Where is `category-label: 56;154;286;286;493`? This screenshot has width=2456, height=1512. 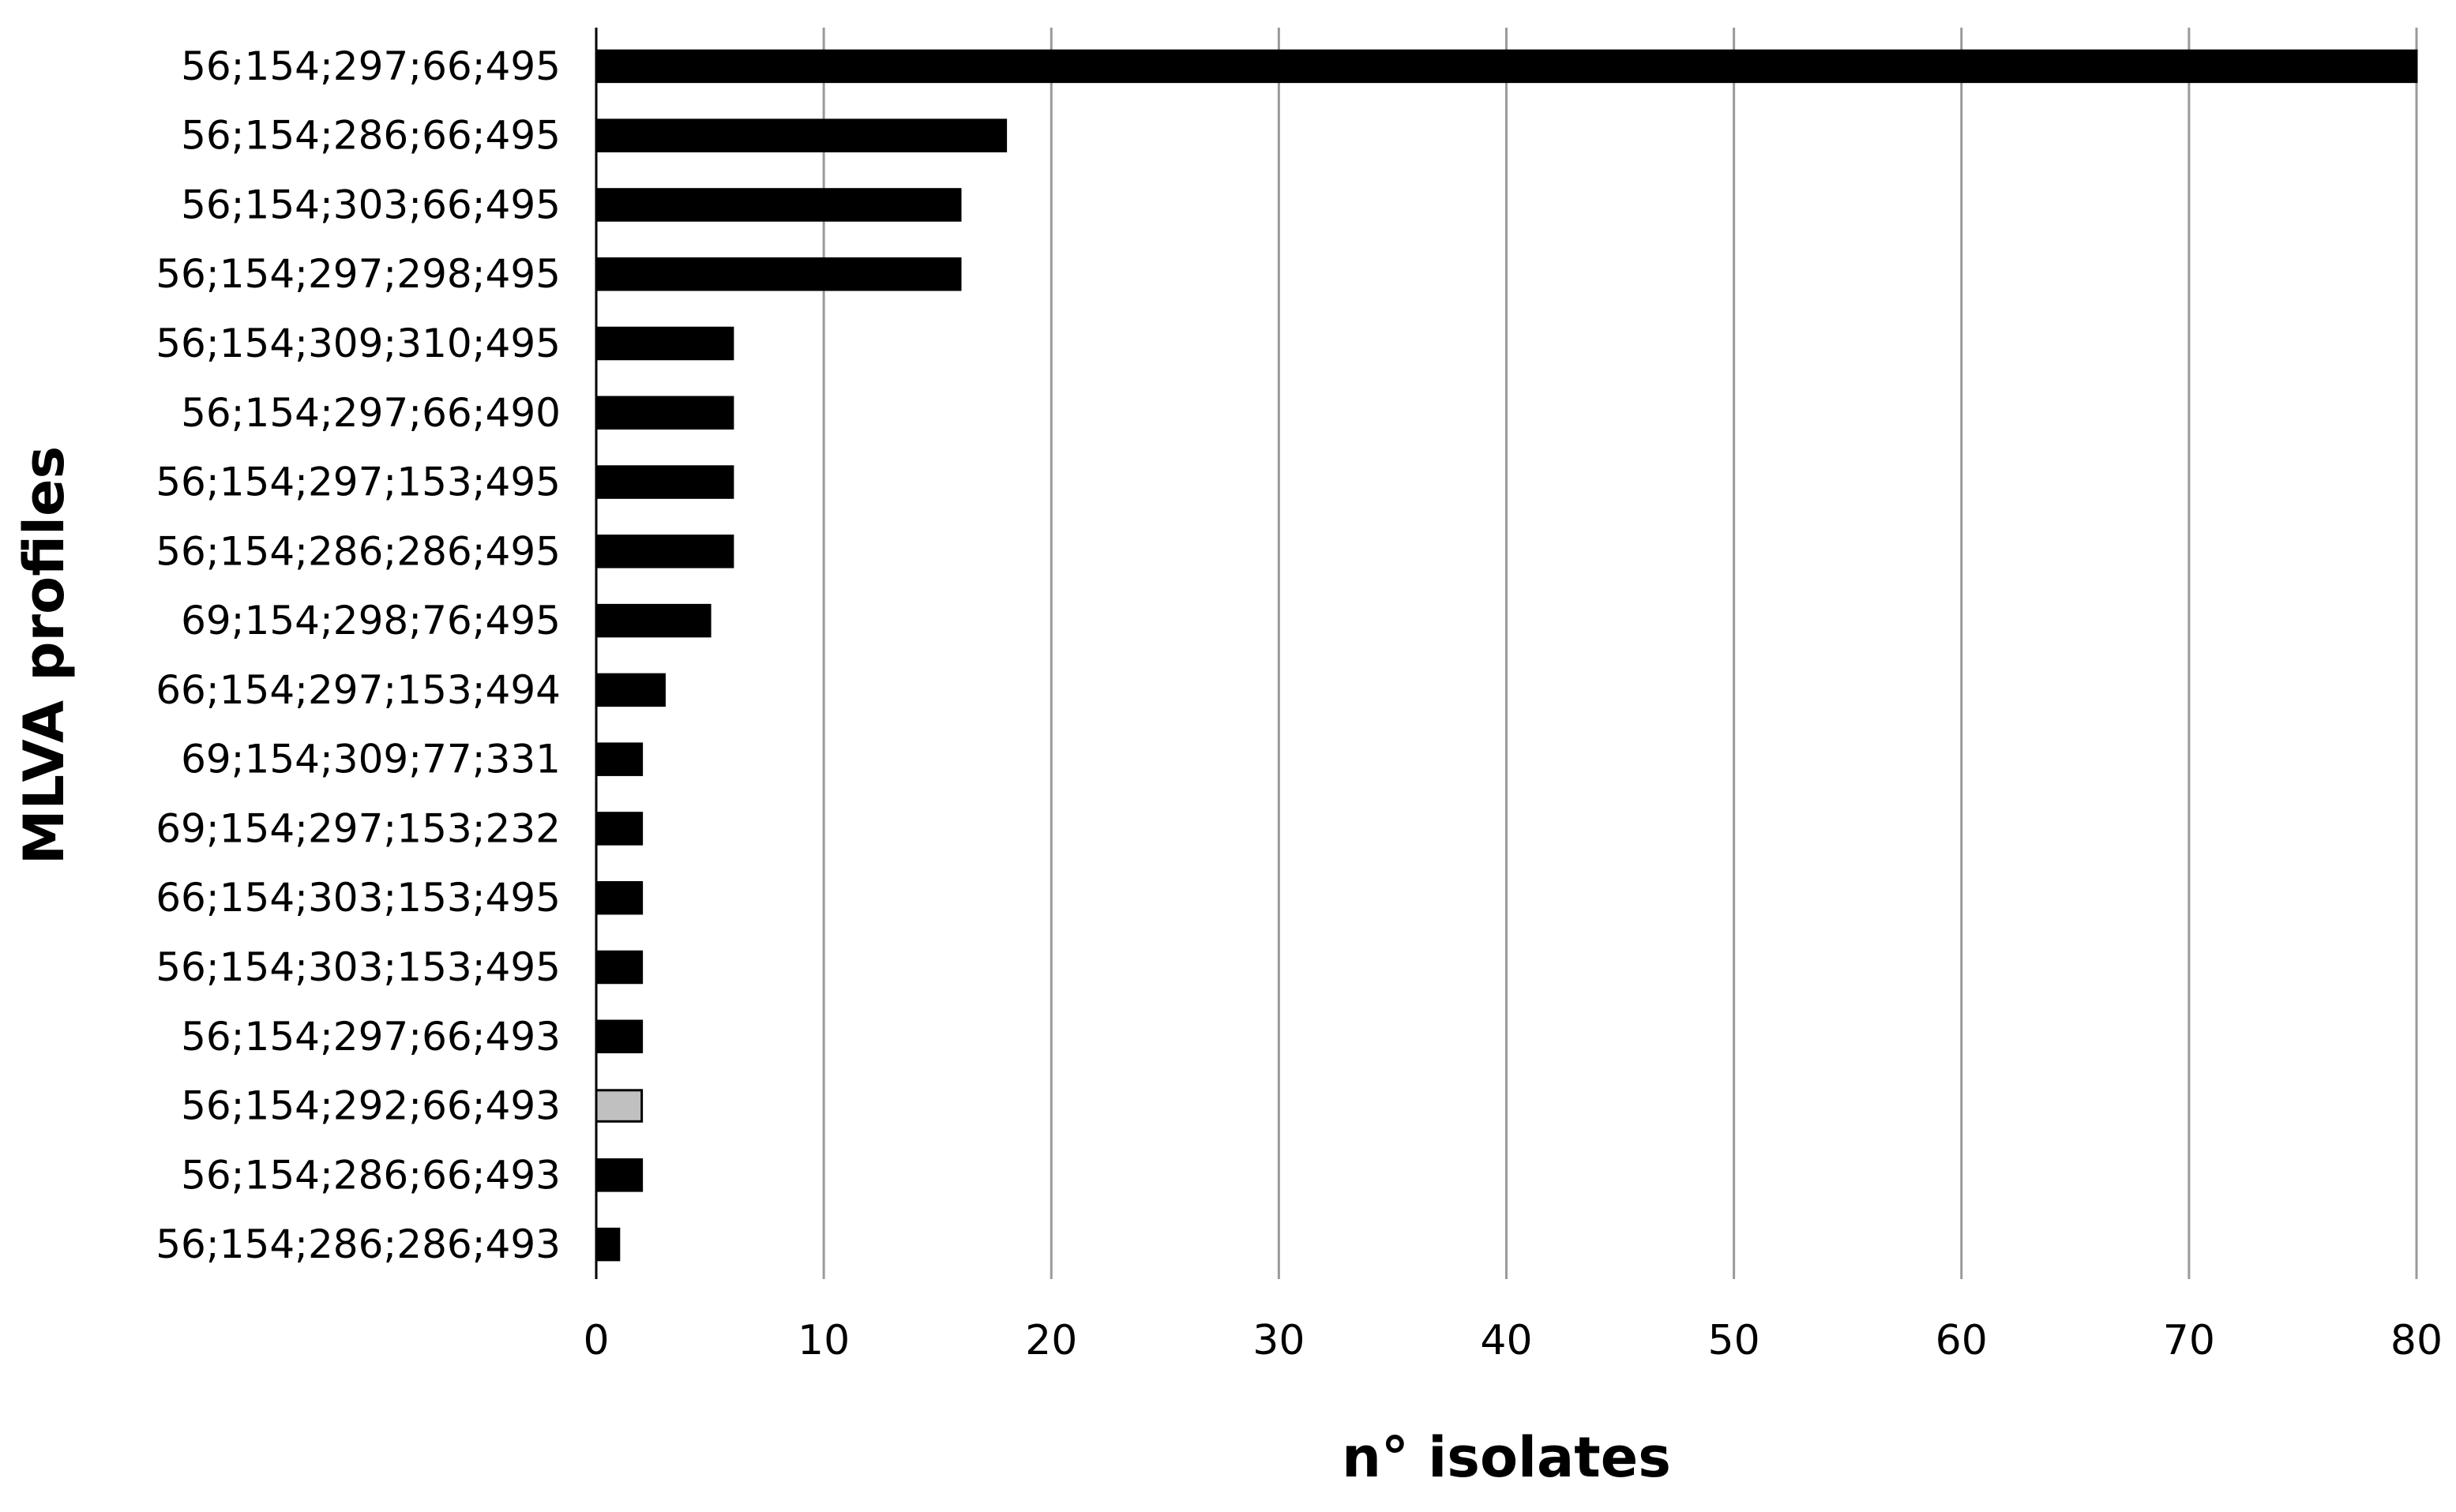
category-label: 56;154;286;286;493 is located at coordinates (358, 1244).